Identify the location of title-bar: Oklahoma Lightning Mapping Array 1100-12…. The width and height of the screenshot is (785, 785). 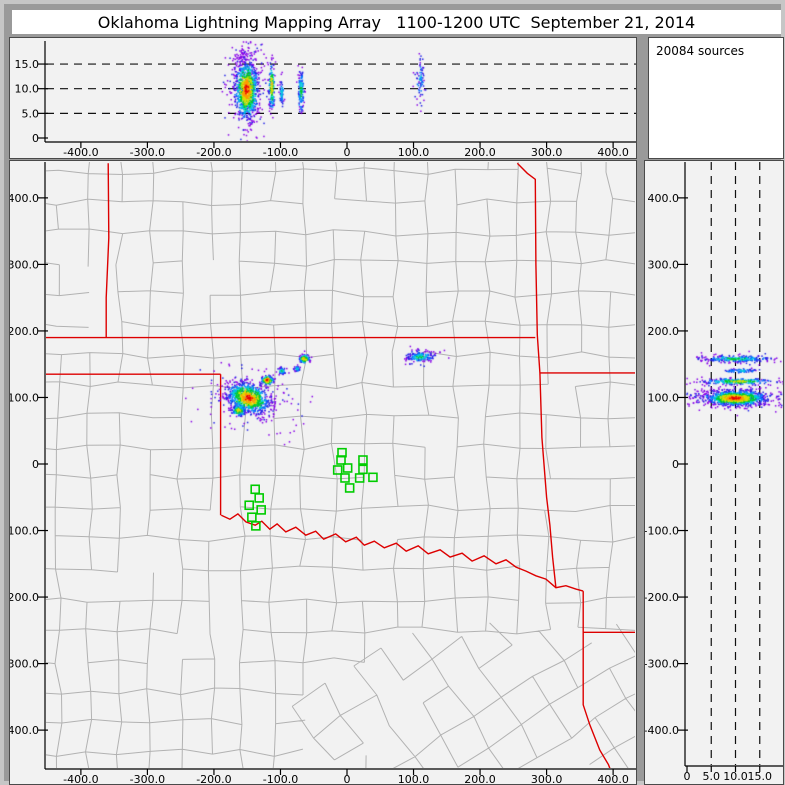
(396, 22).